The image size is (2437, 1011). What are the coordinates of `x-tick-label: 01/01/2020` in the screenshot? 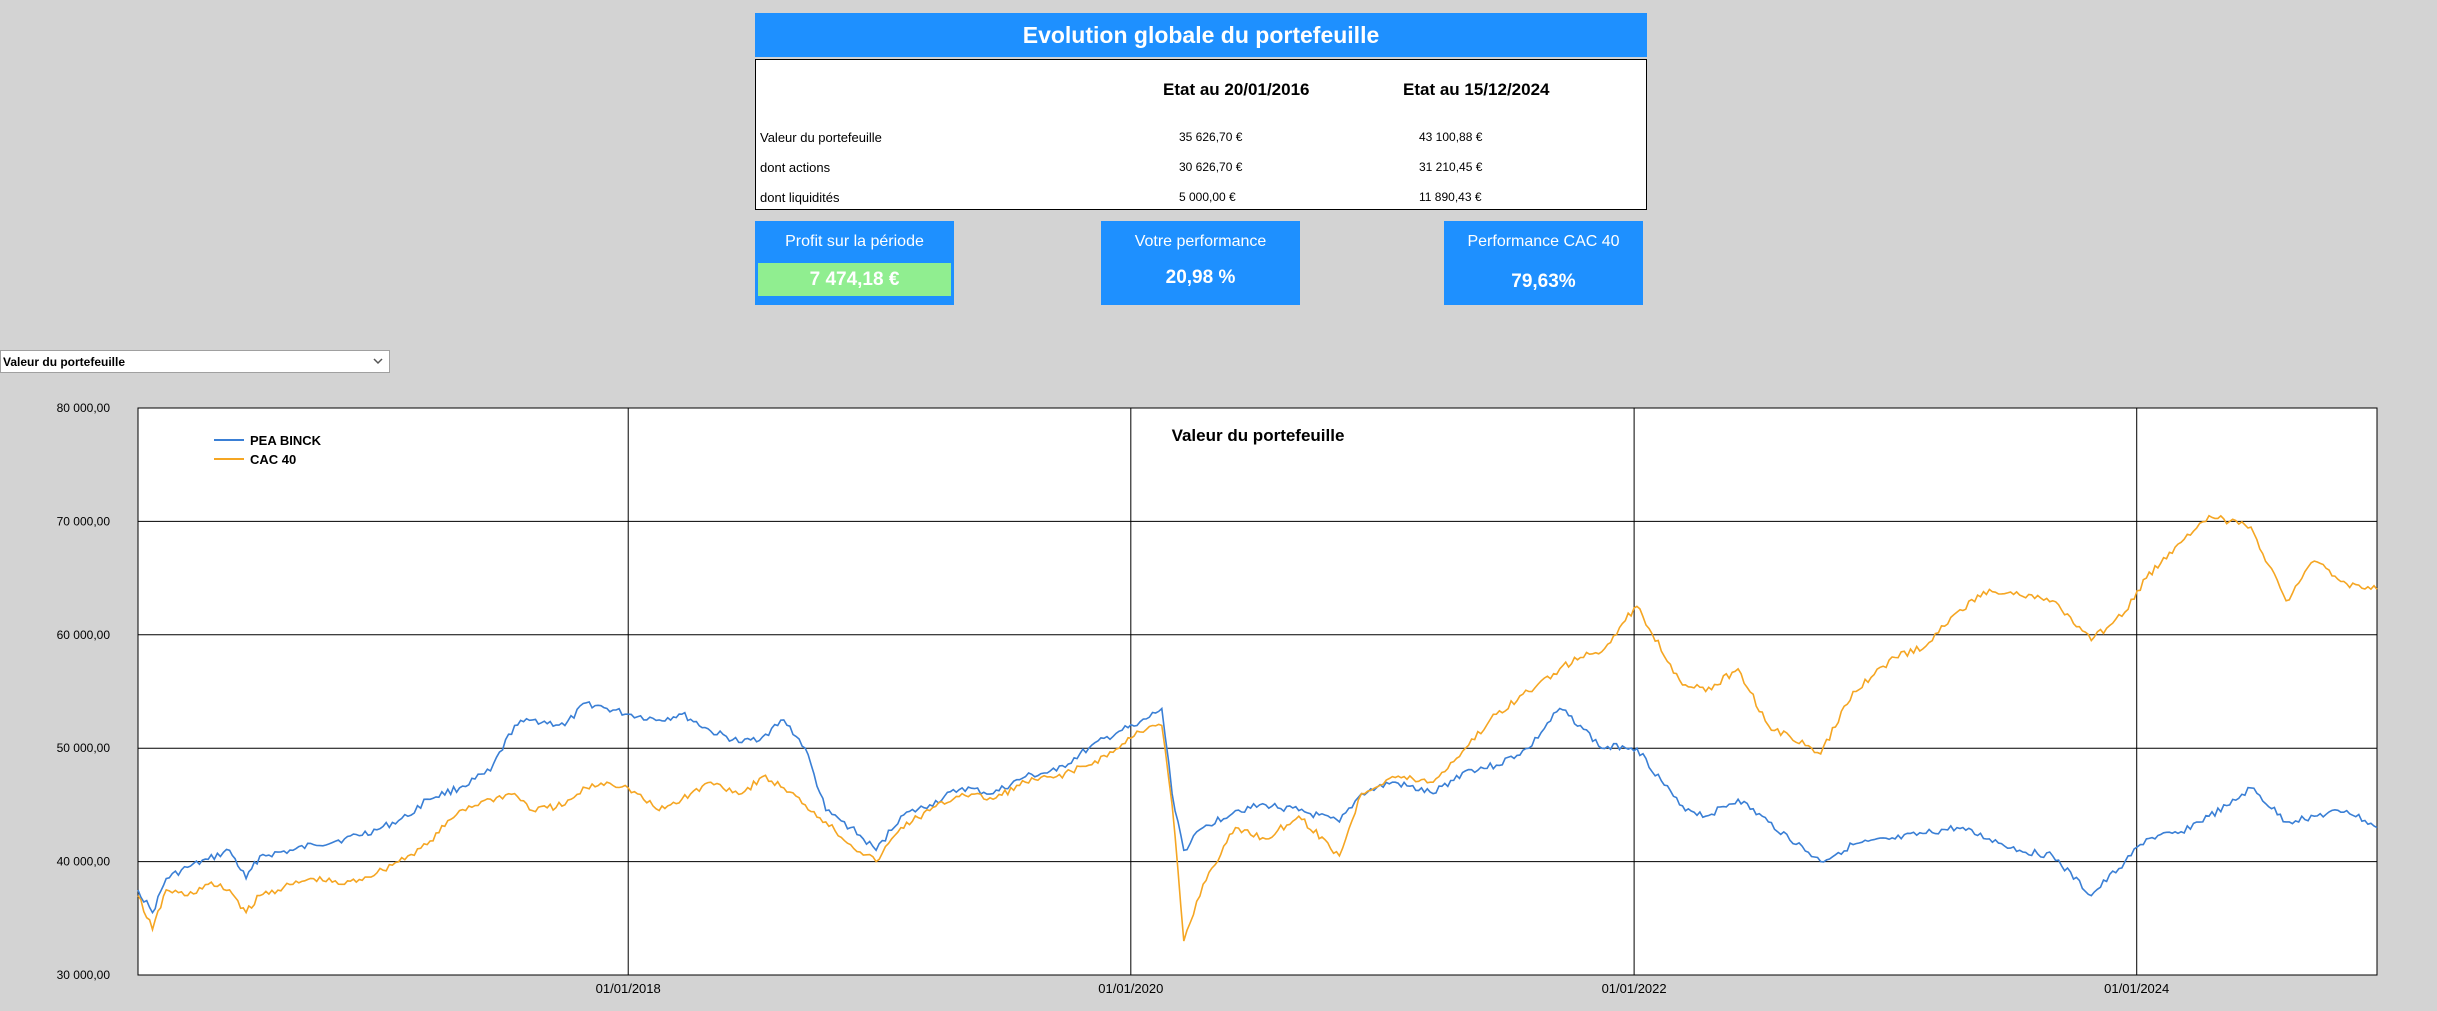 It's located at (1130, 988).